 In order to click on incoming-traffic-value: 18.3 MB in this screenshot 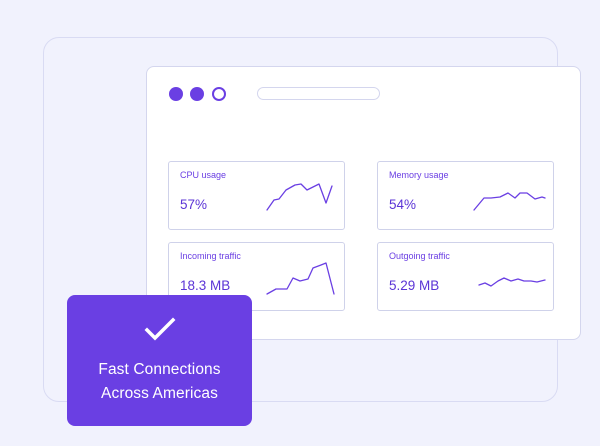, I will do `click(205, 285)`.